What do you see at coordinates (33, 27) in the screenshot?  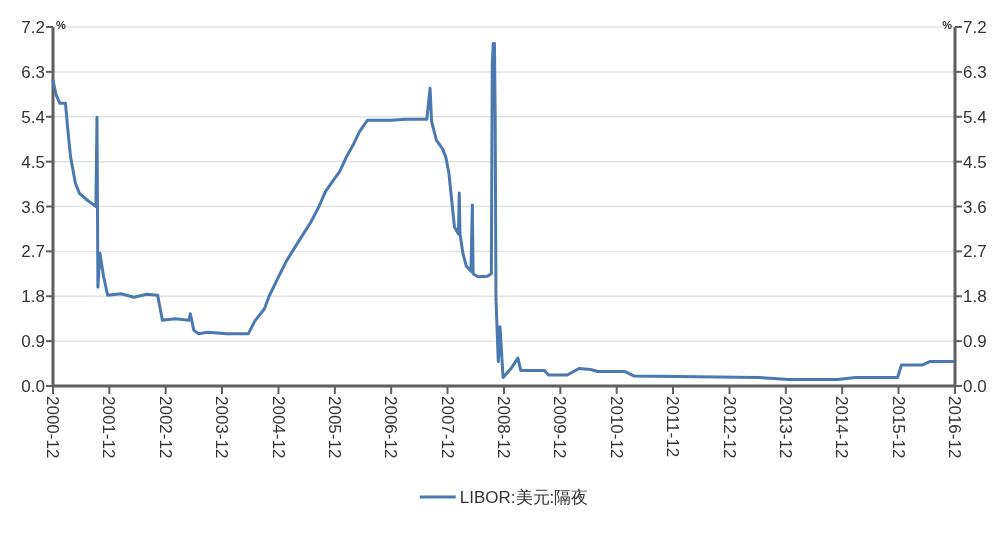 I see `y-tick-label: 7.2` at bounding box center [33, 27].